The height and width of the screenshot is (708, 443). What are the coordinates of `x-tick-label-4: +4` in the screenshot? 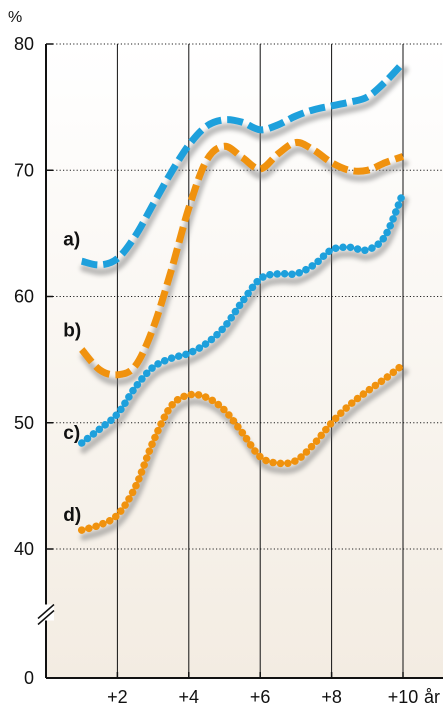 It's located at (189, 697).